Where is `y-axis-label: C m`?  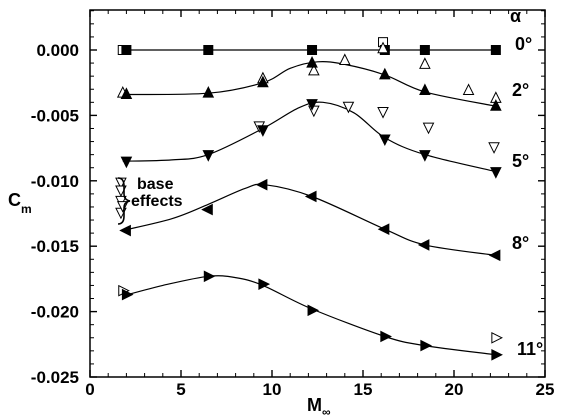
y-axis-label: C m is located at coordinates (20, 203).